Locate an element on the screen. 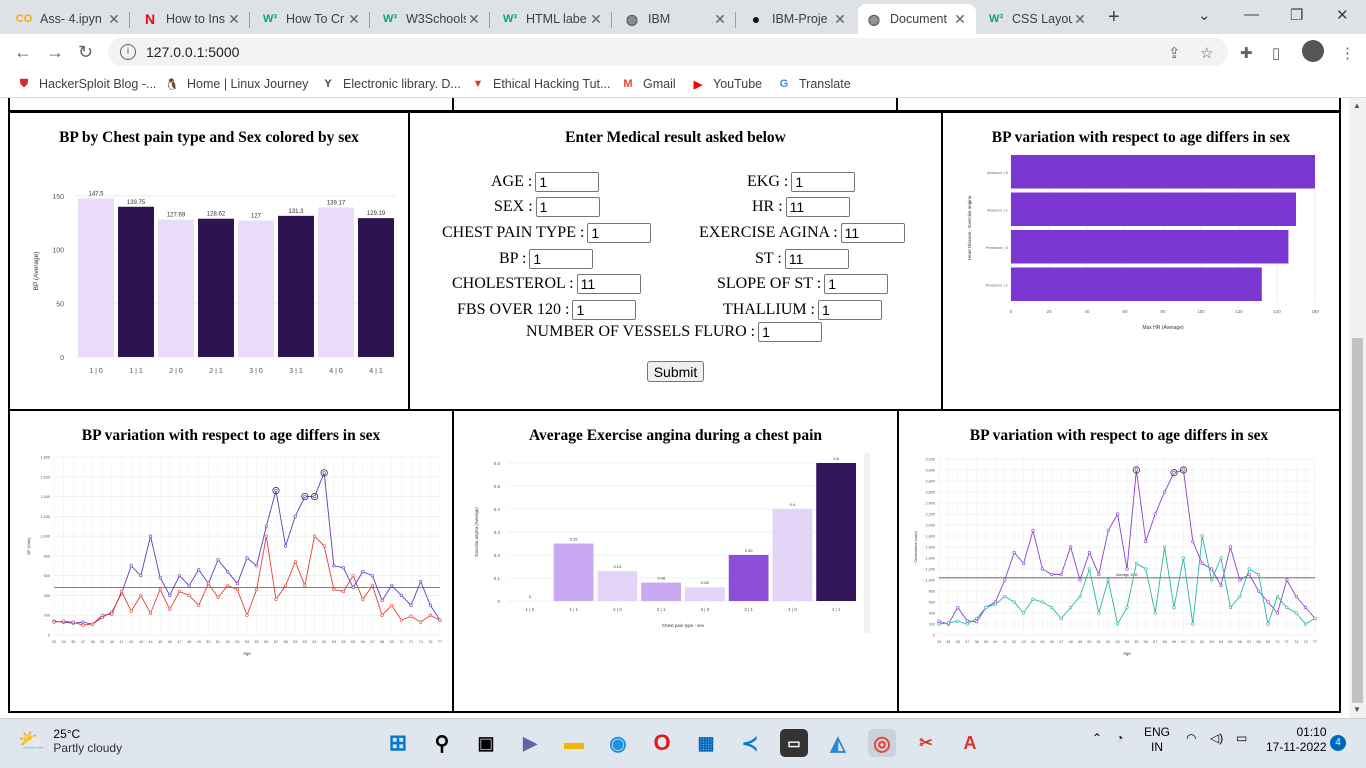  scroll-down-icon: ▼ is located at coordinates (1357, 709).